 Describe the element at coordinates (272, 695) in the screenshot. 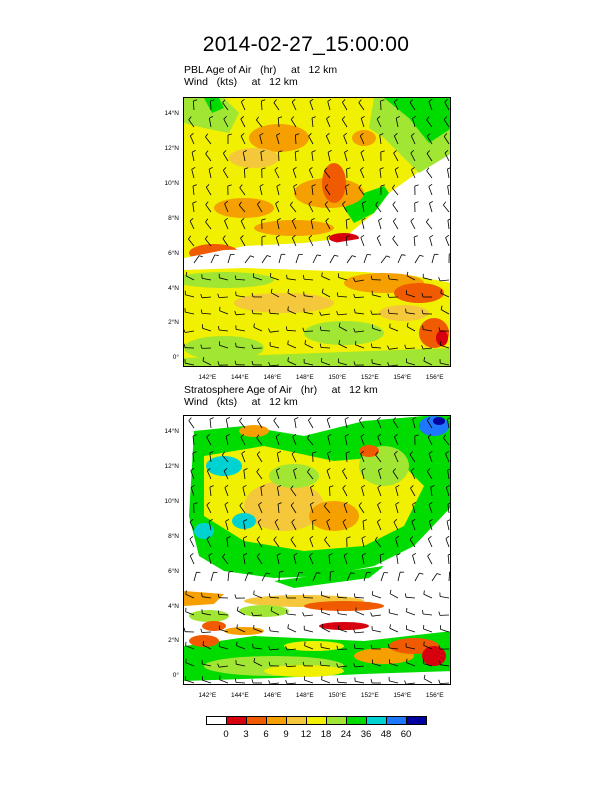

I see `panel2-lon-tick-label: 146°E` at that location.